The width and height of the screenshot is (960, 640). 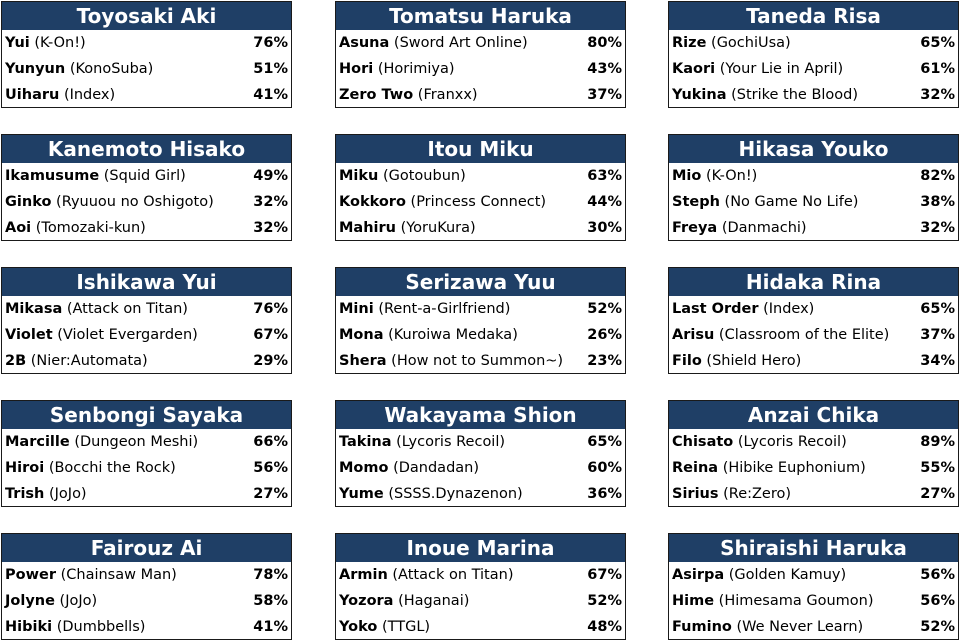 What do you see at coordinates (146, 149) in the screenshot?
I see `card-title: Kanemoto Hisako` at bounding box center [146, 149].